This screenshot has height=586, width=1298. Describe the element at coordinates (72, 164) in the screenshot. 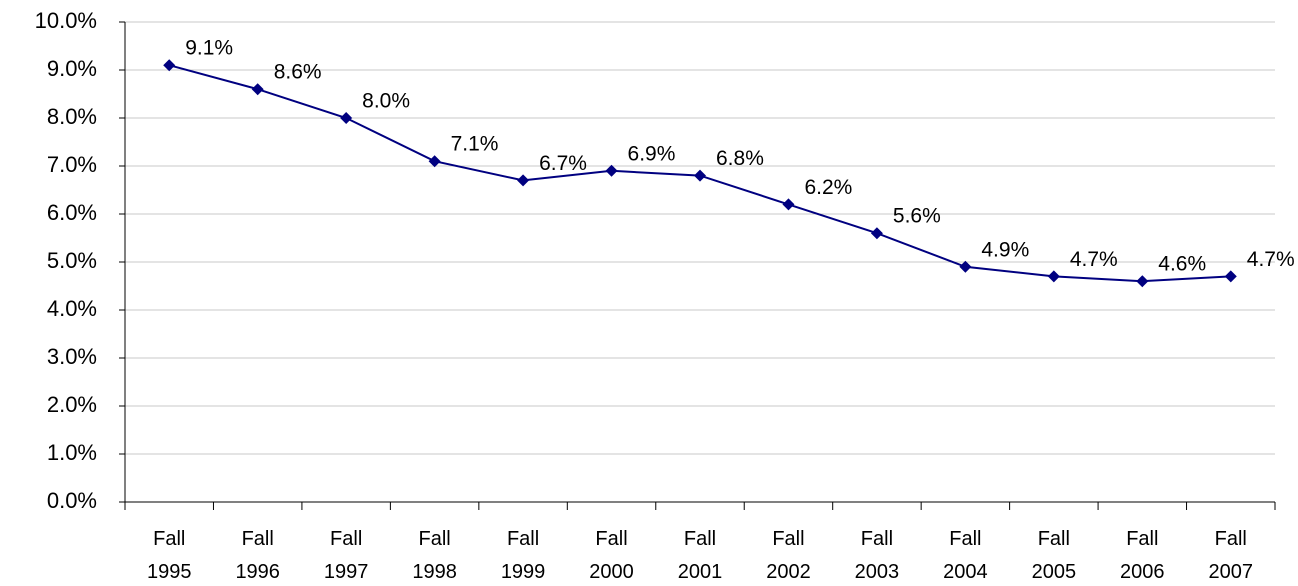

I see `y-tick-label: 7.0%` at that location.